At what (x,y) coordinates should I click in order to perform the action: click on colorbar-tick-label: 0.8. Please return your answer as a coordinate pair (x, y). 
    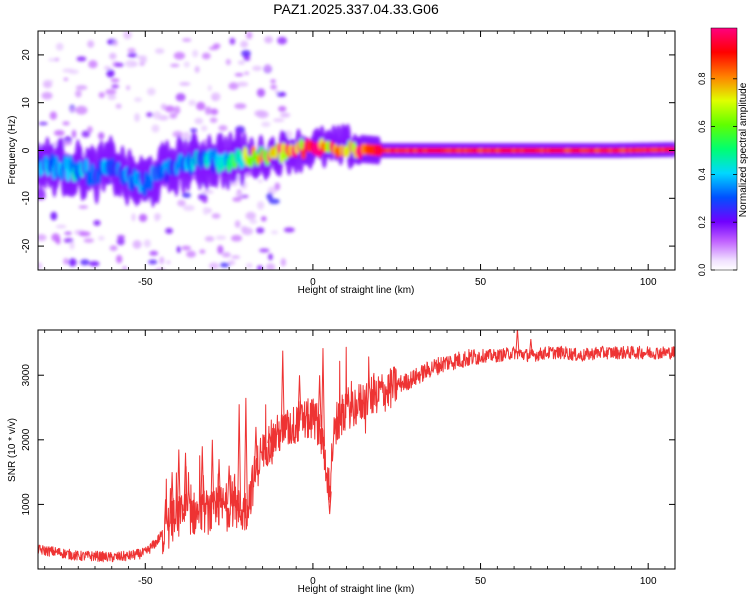
    Looking at the image, I should click on (702, 79).